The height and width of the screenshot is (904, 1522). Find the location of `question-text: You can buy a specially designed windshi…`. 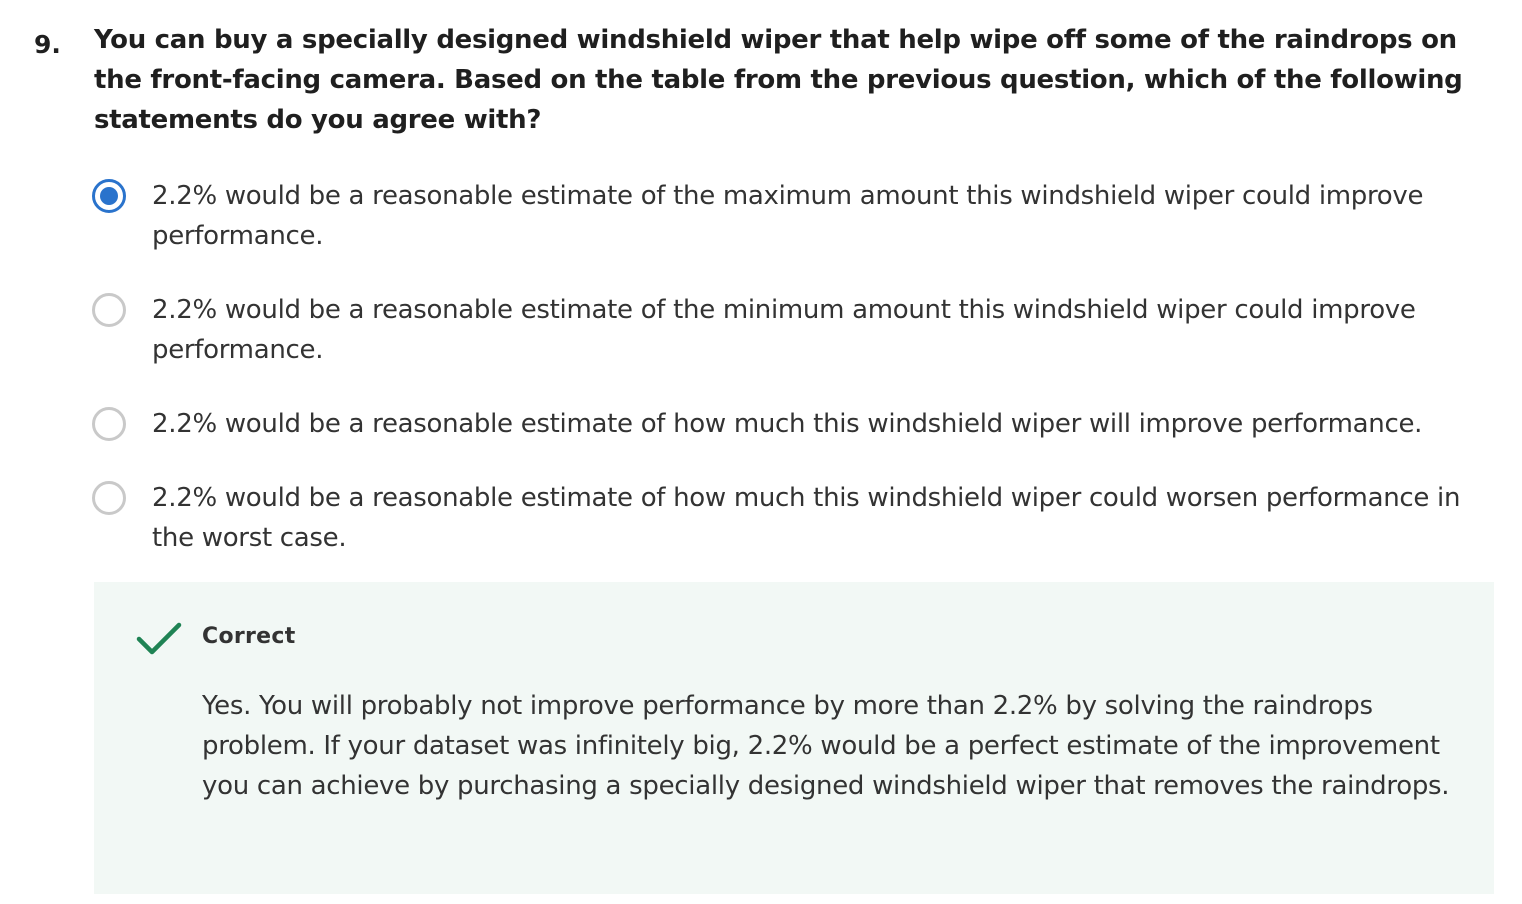

question-text: You can buy a specially designed windshi… is located at coordinates (778, 80).